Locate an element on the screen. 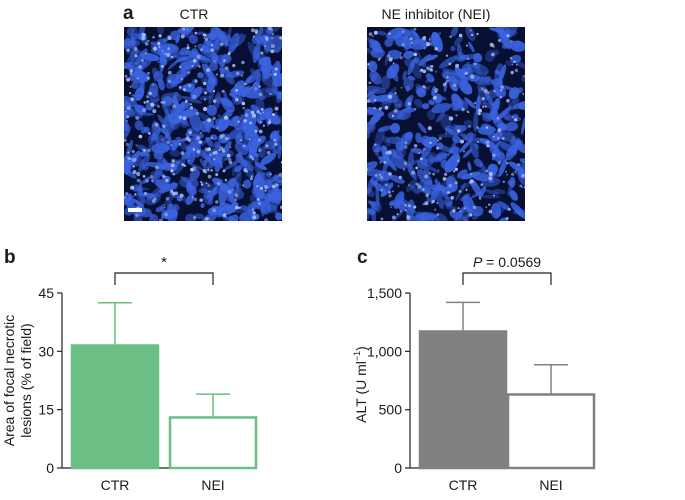  y-axis-label-sup: −1 is located at coordinates (357, 356).